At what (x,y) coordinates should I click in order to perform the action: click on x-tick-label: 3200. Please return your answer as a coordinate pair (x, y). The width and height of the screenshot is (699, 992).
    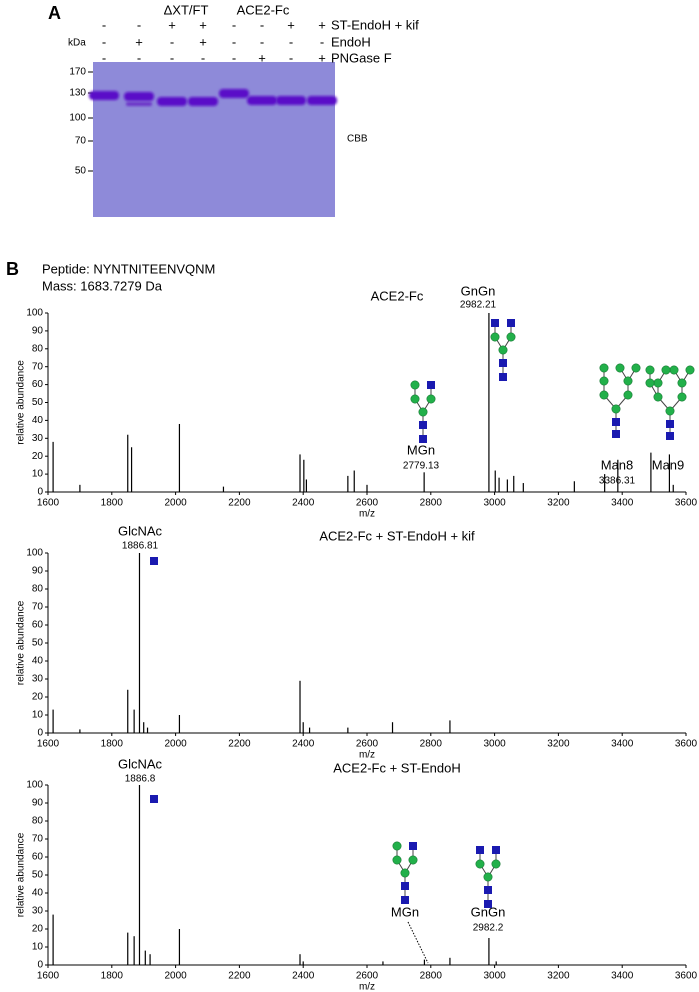
    Looking at the image, I should click on (558, 503).